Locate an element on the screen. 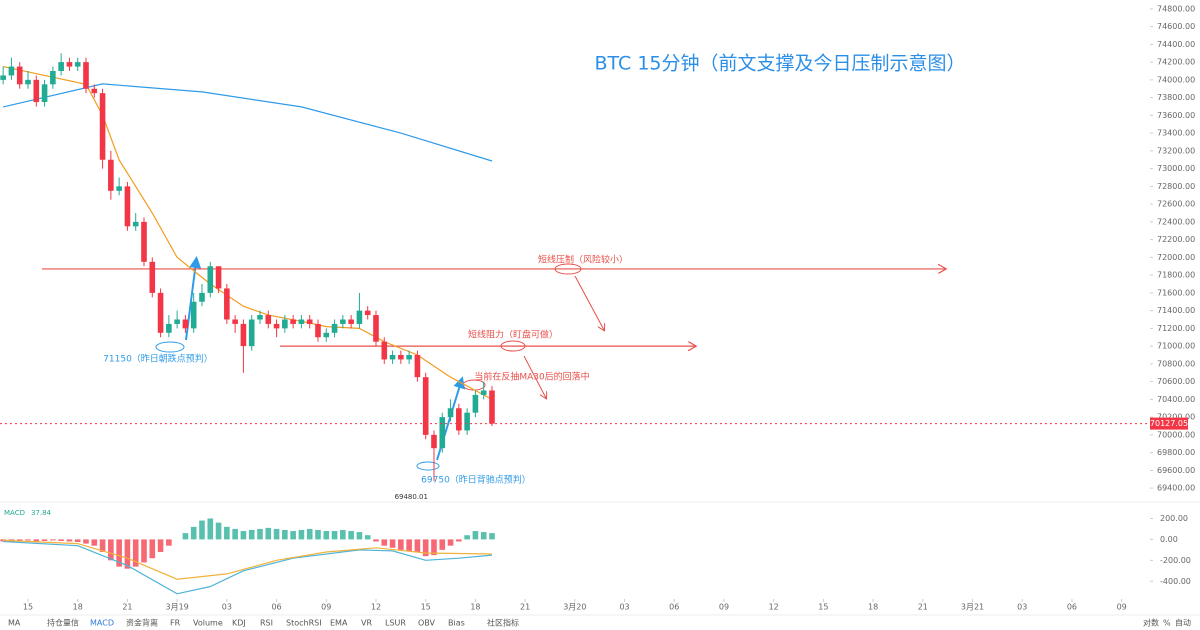  toolbar-item: VR is located at coordinates (366, 623).